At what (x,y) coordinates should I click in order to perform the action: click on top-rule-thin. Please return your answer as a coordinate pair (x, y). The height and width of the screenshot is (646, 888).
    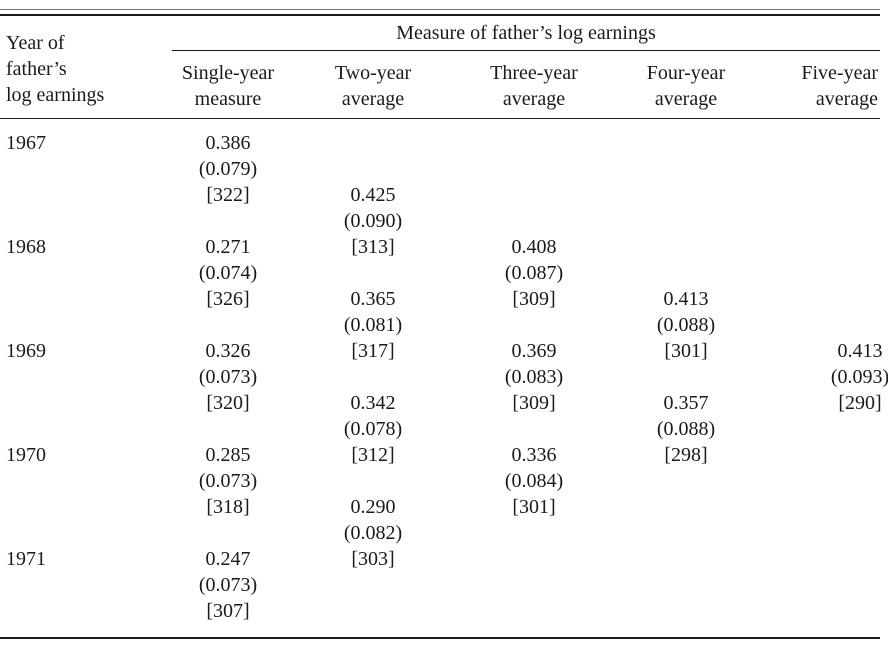
    Looking at the image, I should click on (440, 10).